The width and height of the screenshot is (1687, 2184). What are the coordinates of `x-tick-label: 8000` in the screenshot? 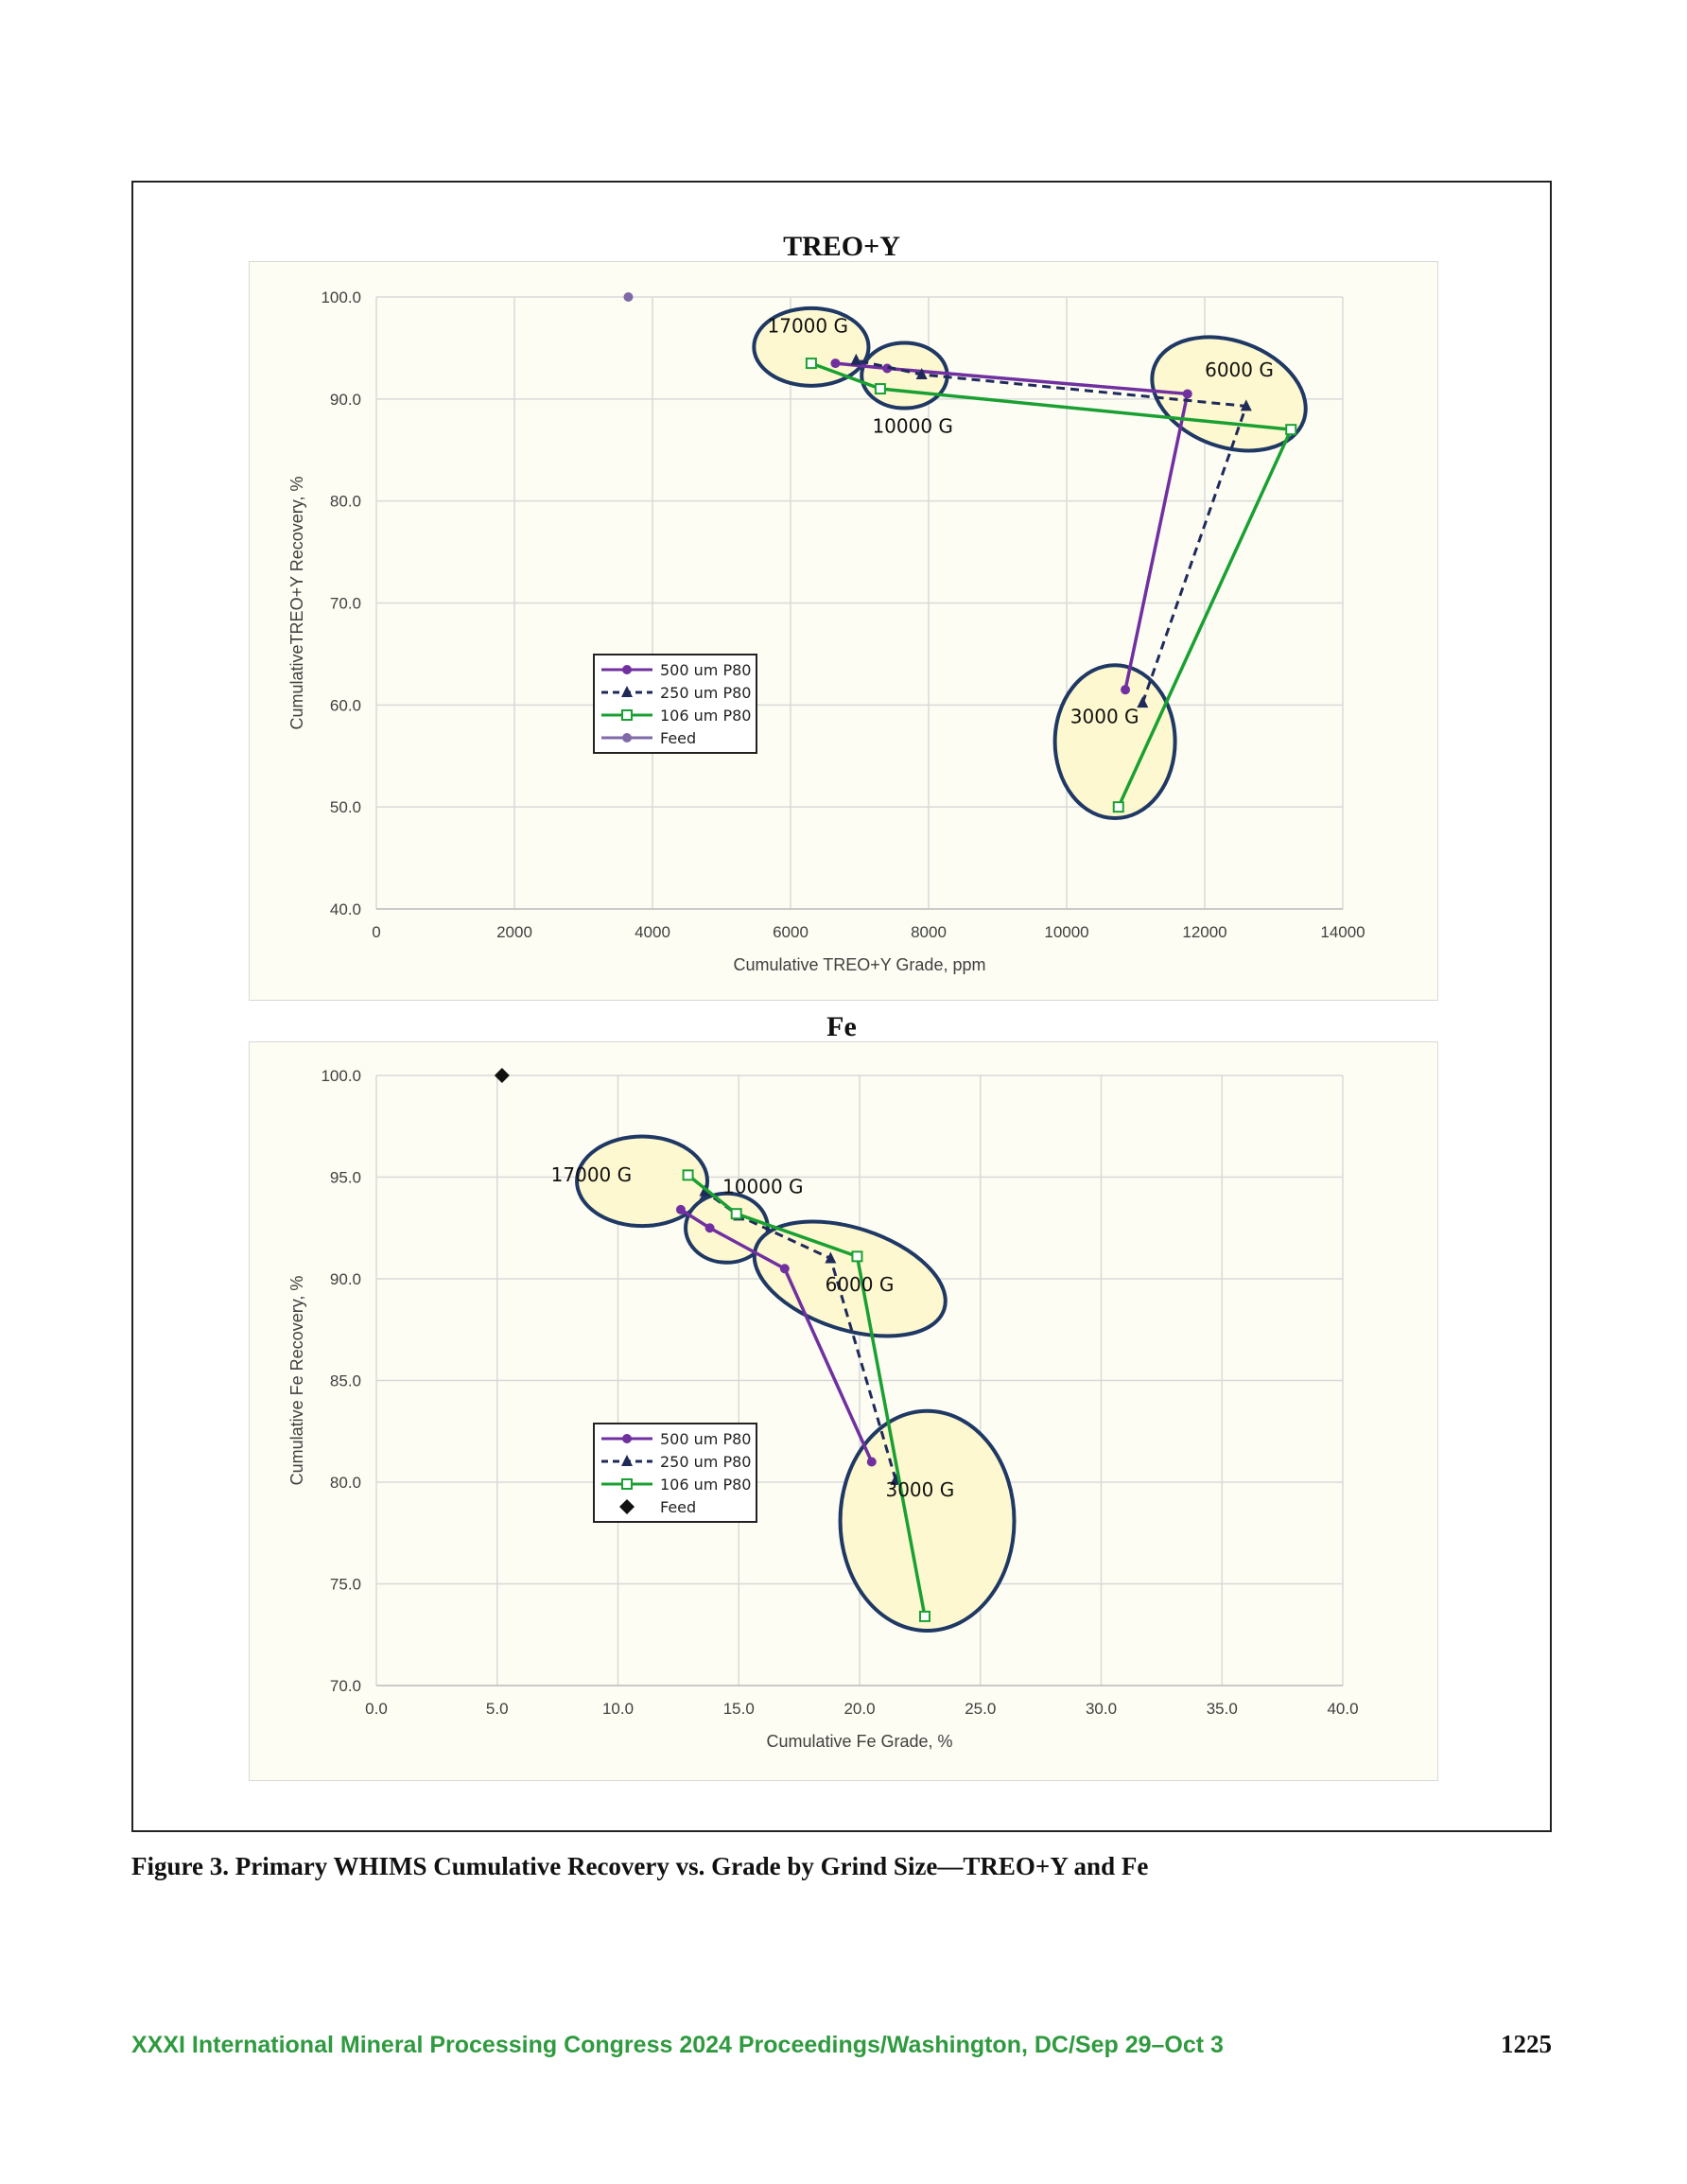 It's located at (929, 932).